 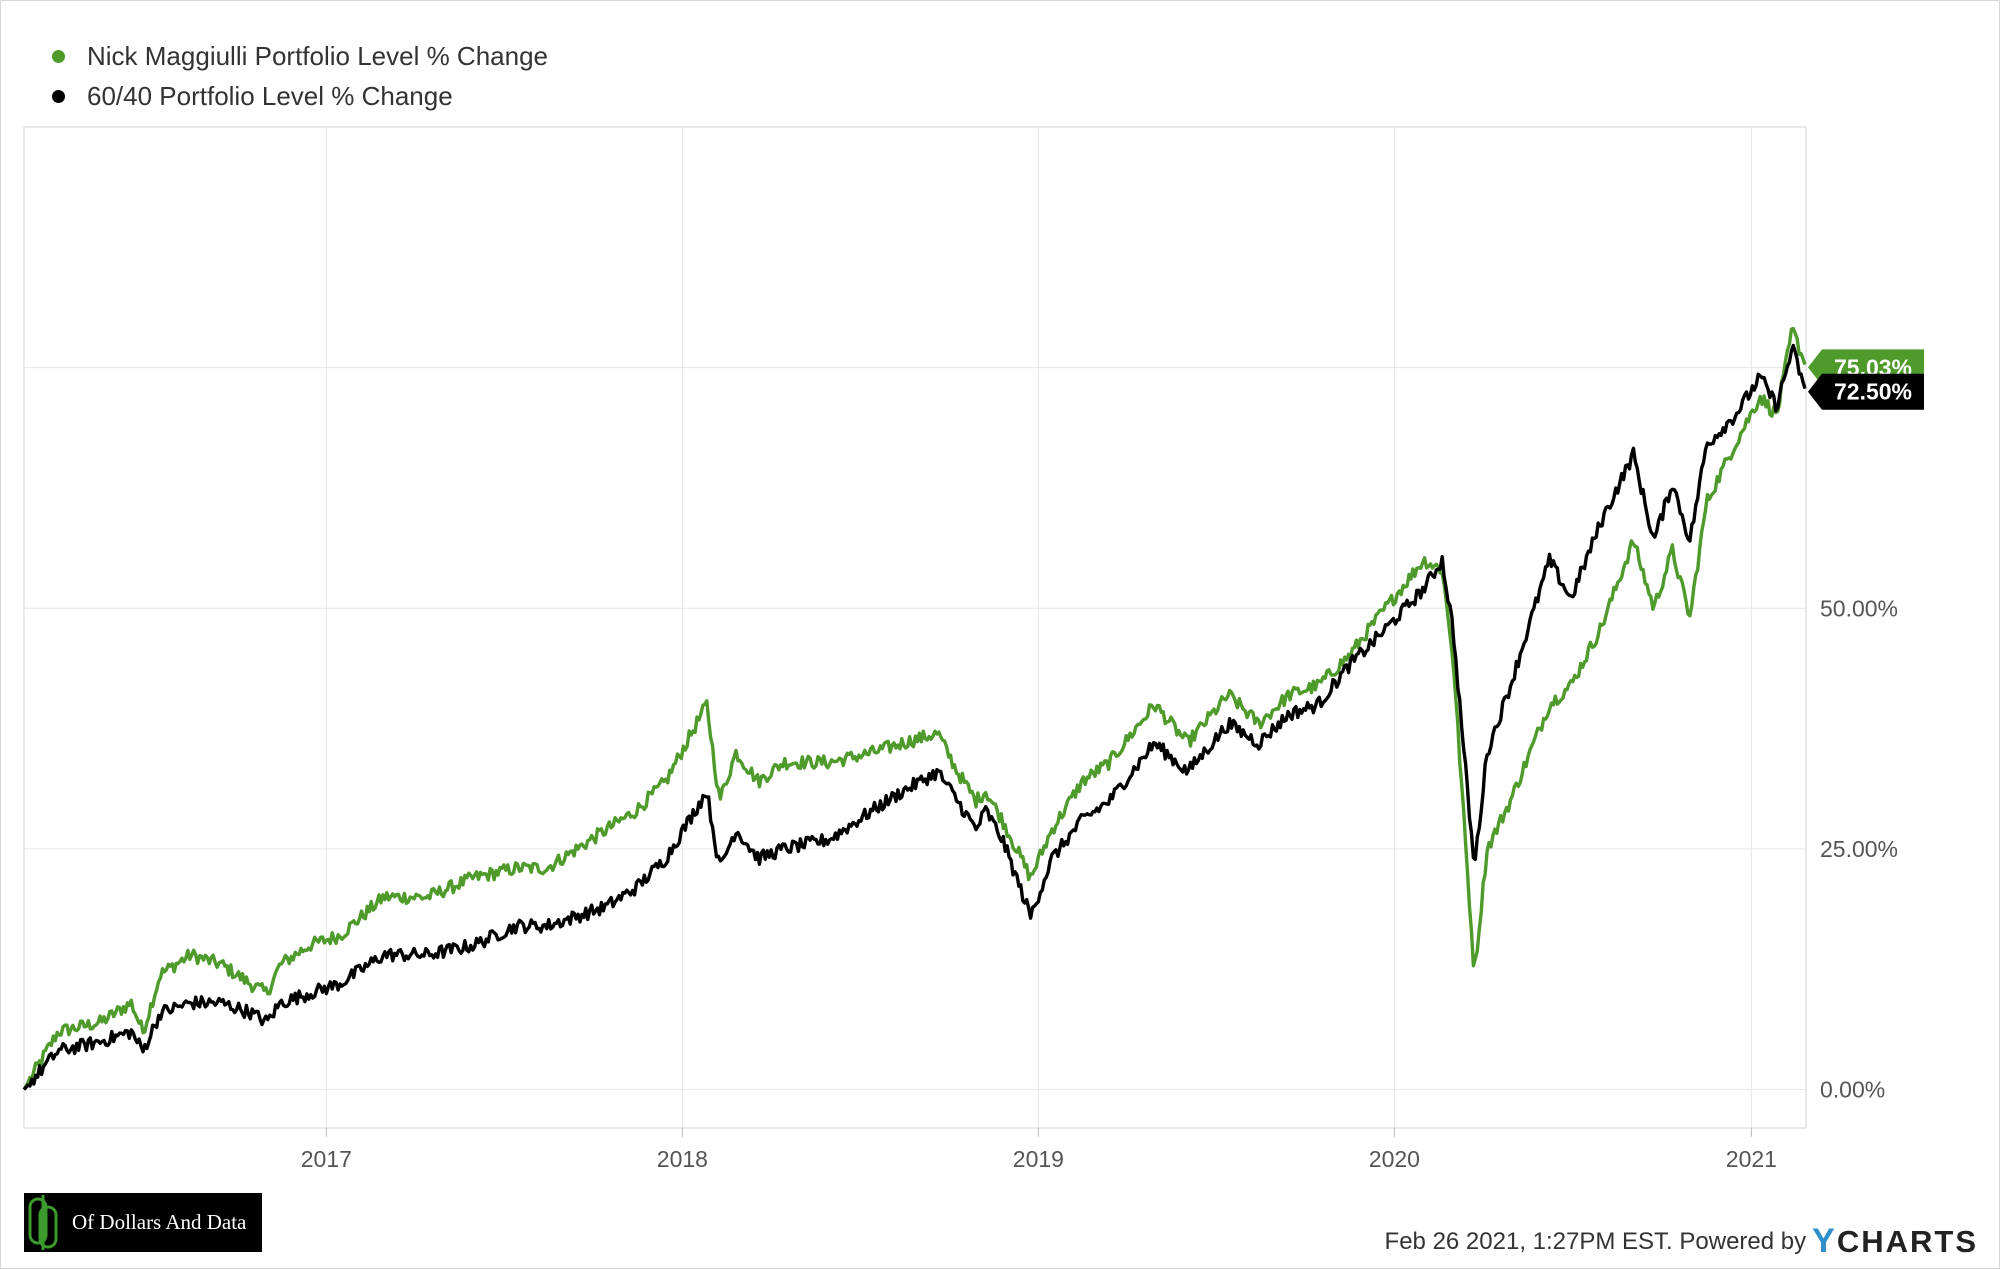 I want to click on y-tick-label: 25.00%, so click(x=1859, y=849).